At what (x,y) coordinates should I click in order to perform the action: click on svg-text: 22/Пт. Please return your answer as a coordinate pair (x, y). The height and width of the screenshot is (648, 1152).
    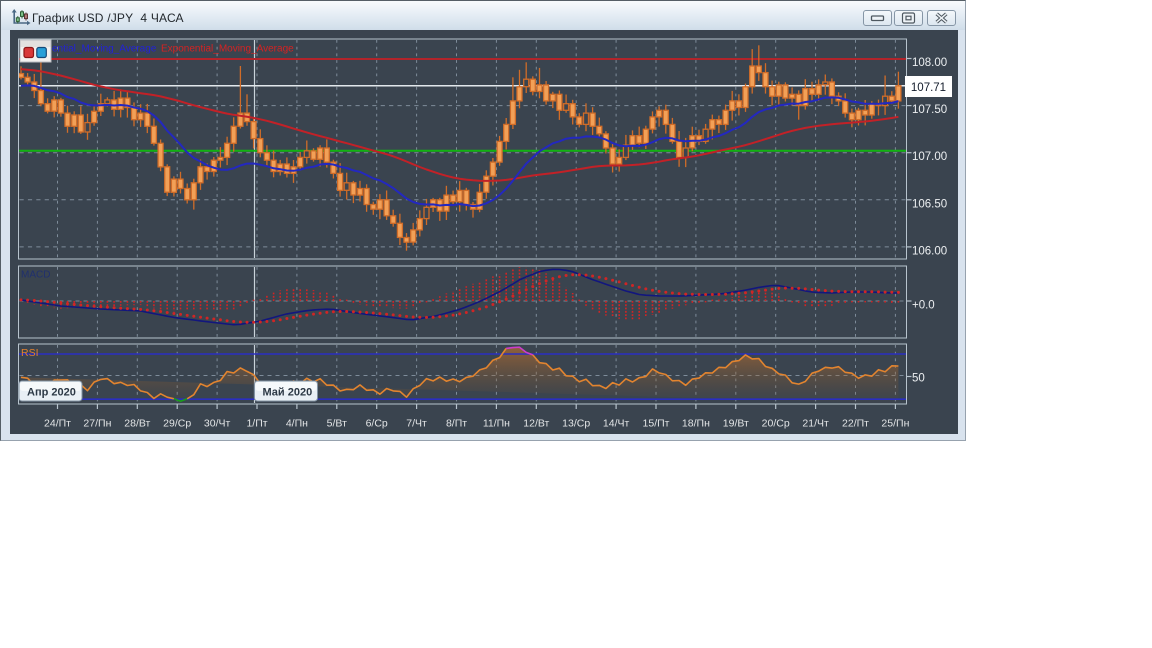
    Looking at the image, I should click on (855, 424).